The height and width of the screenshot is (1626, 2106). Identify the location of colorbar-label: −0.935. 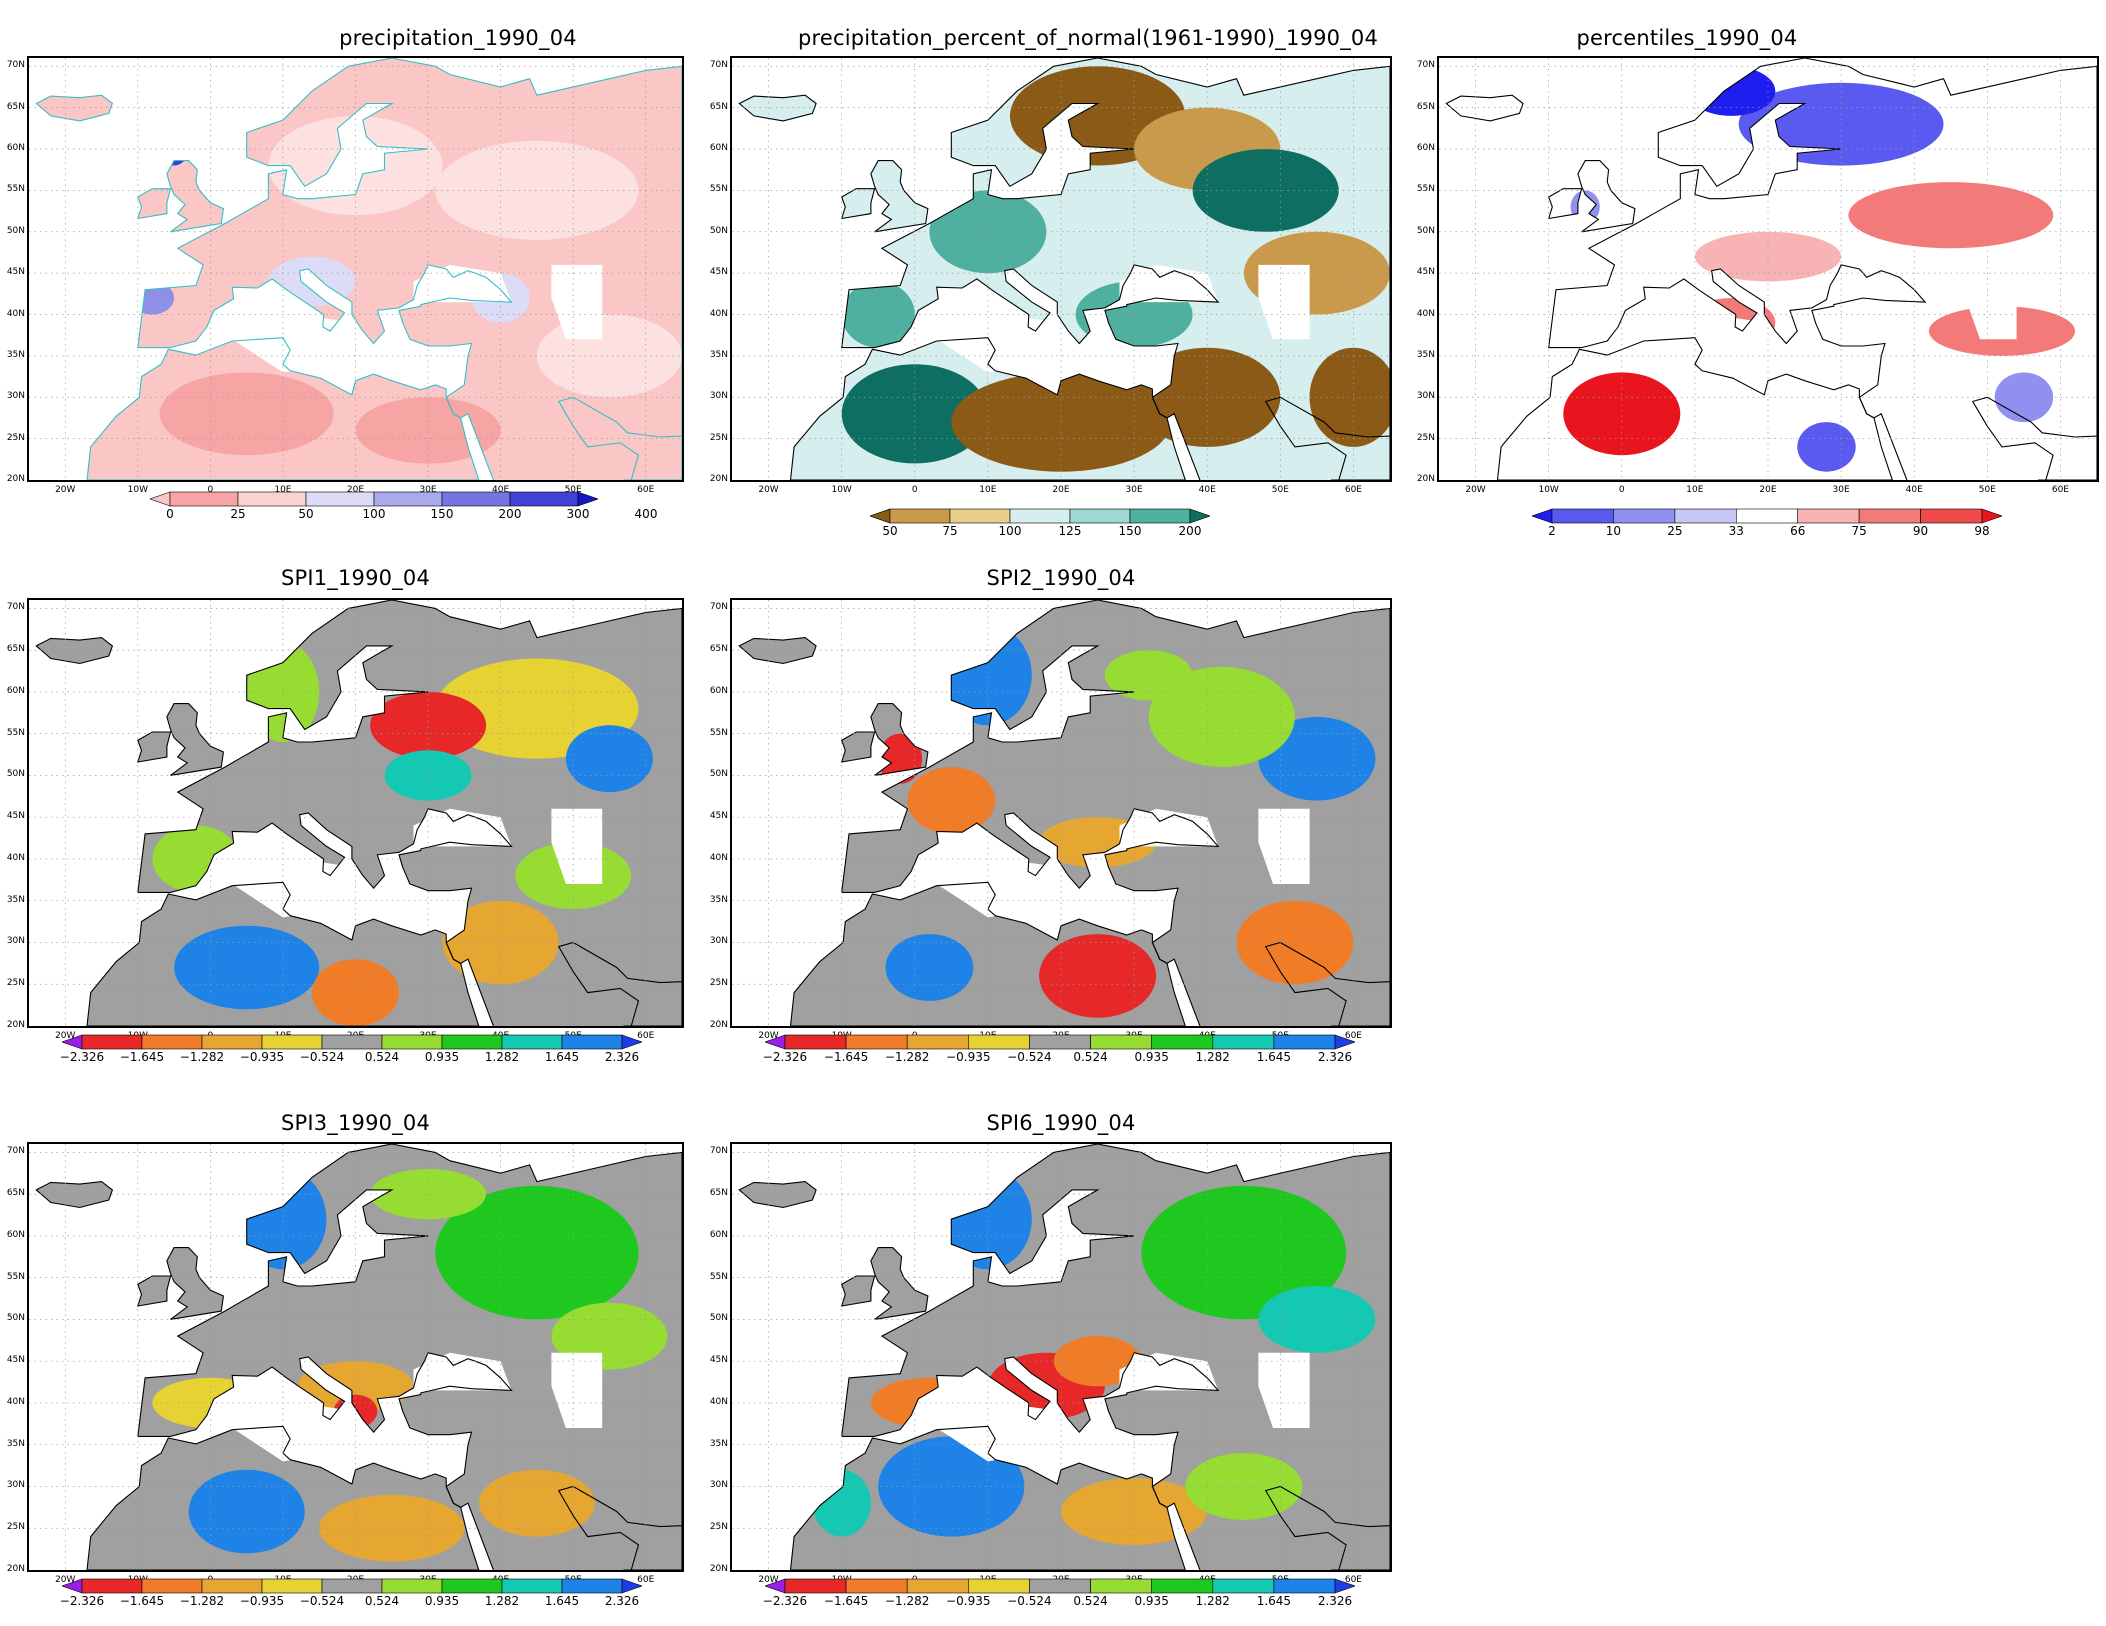
(968, 1601).